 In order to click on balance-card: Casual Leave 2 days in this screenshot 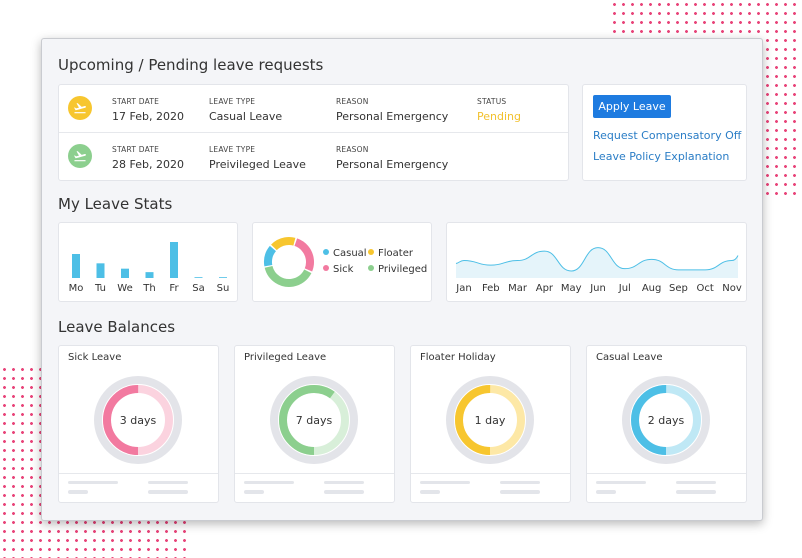, I will do `click(666, 424)`.